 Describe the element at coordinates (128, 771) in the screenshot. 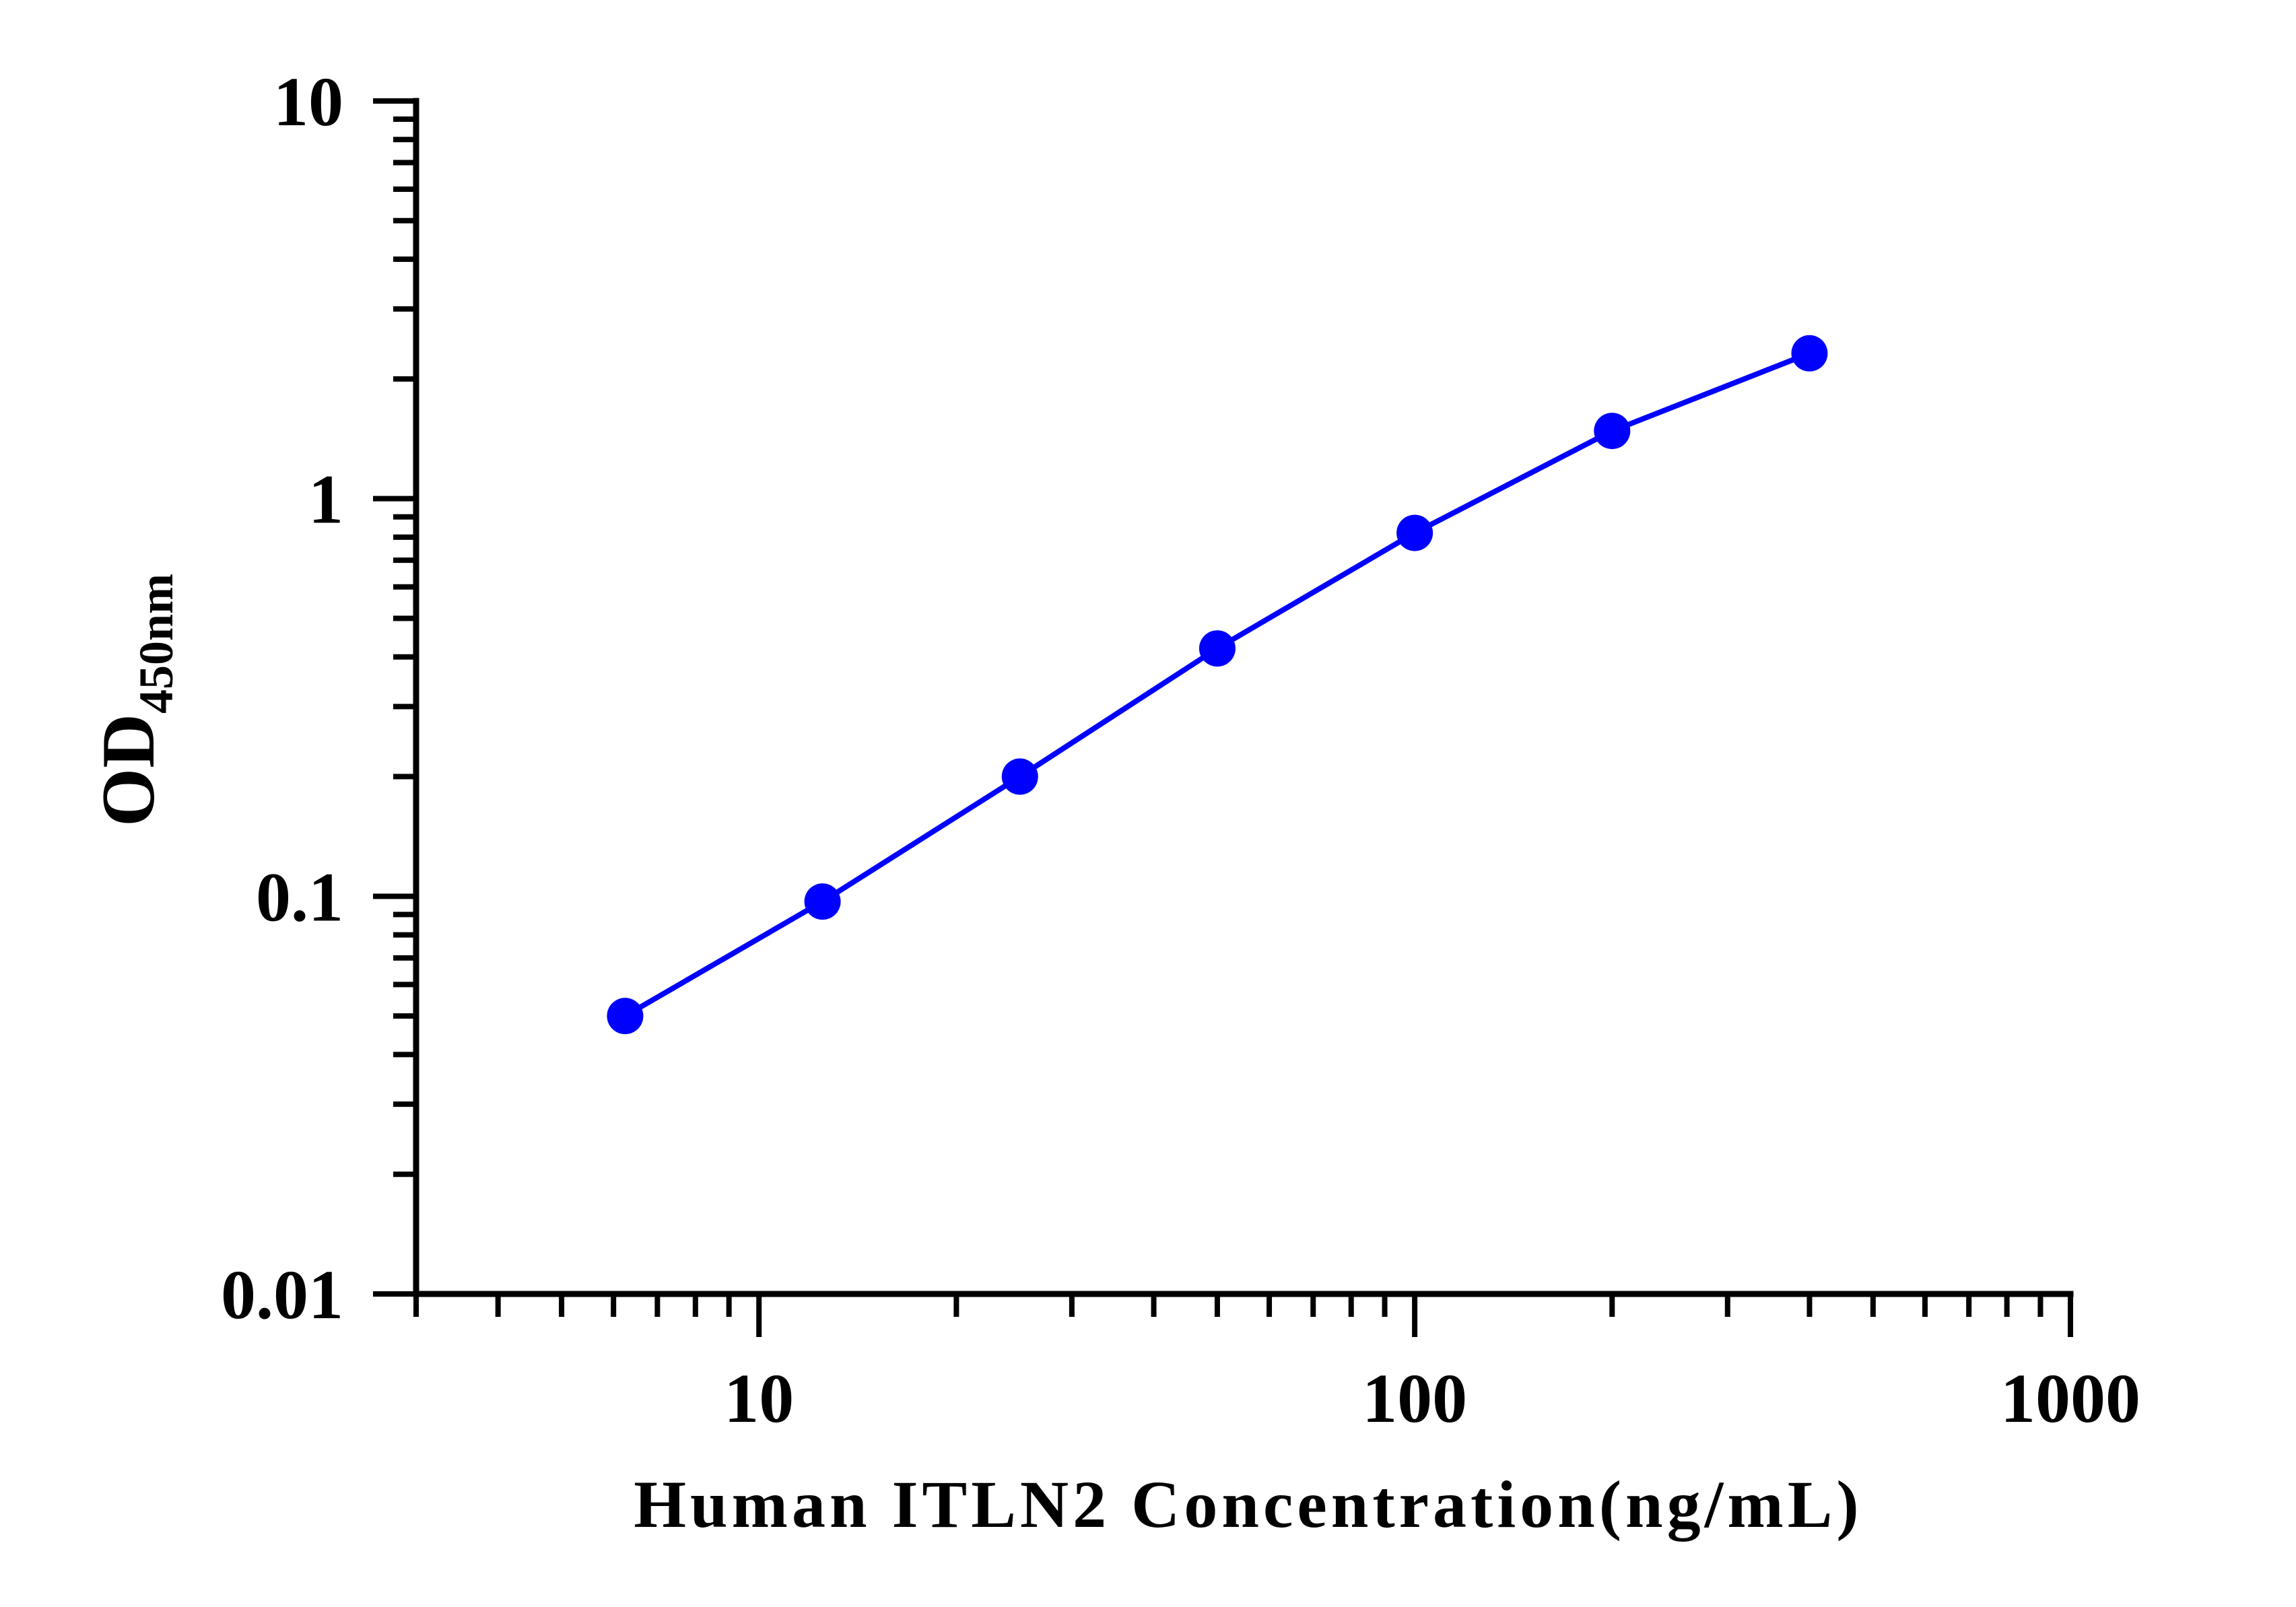

I see `y-axis-title-main: OD` at that location.